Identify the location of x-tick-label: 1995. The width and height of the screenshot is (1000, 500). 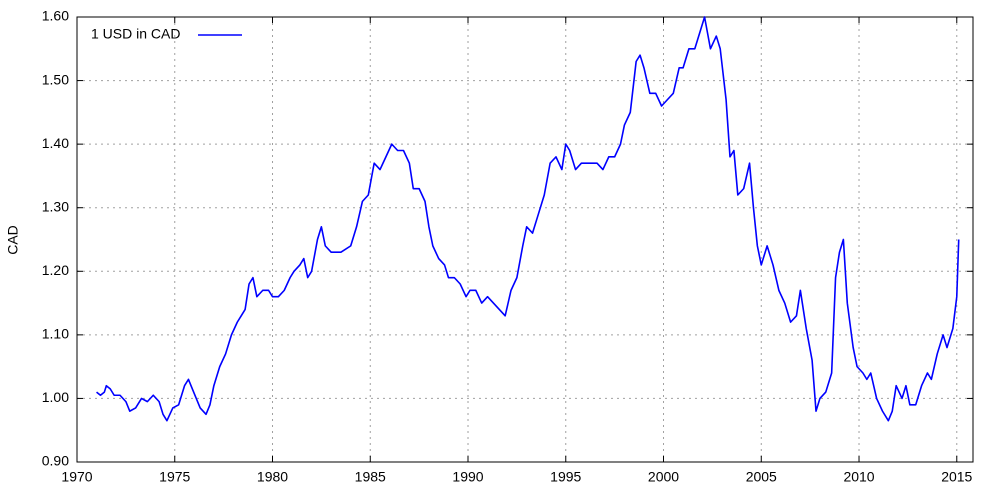
(565, 477).